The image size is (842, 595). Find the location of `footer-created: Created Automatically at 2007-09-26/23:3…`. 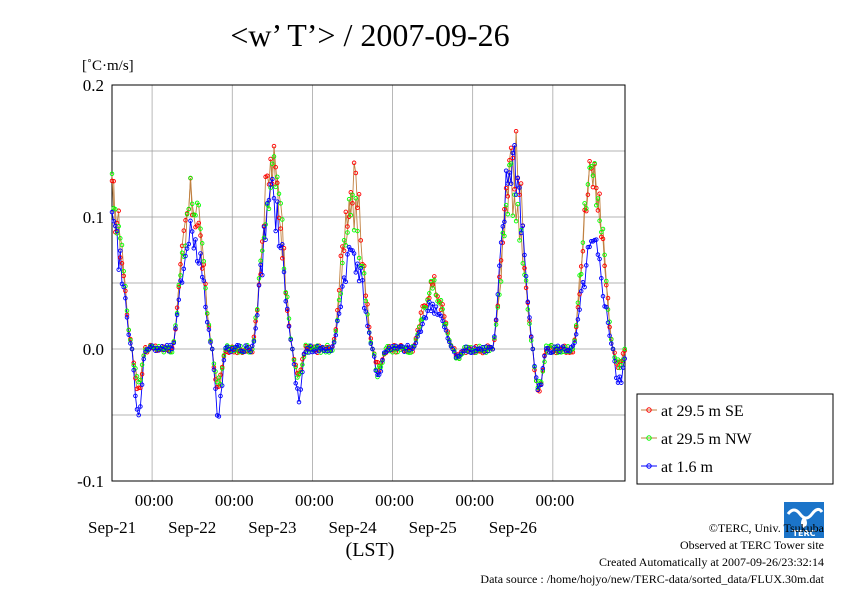

footer-created: Created Automatically at 2007-09-26/23:3… is located at coordinates (711, 562).